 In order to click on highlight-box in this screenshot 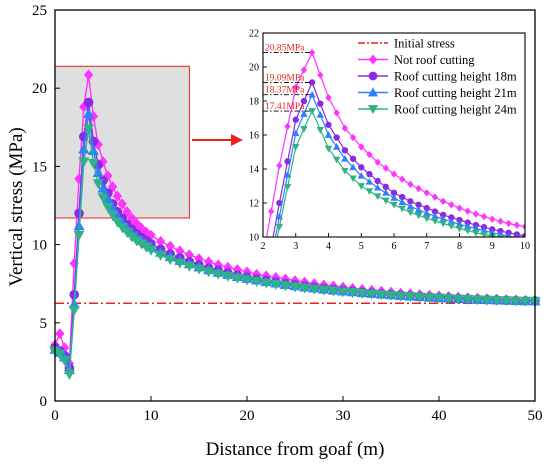, I will do `click(122, 142)`.